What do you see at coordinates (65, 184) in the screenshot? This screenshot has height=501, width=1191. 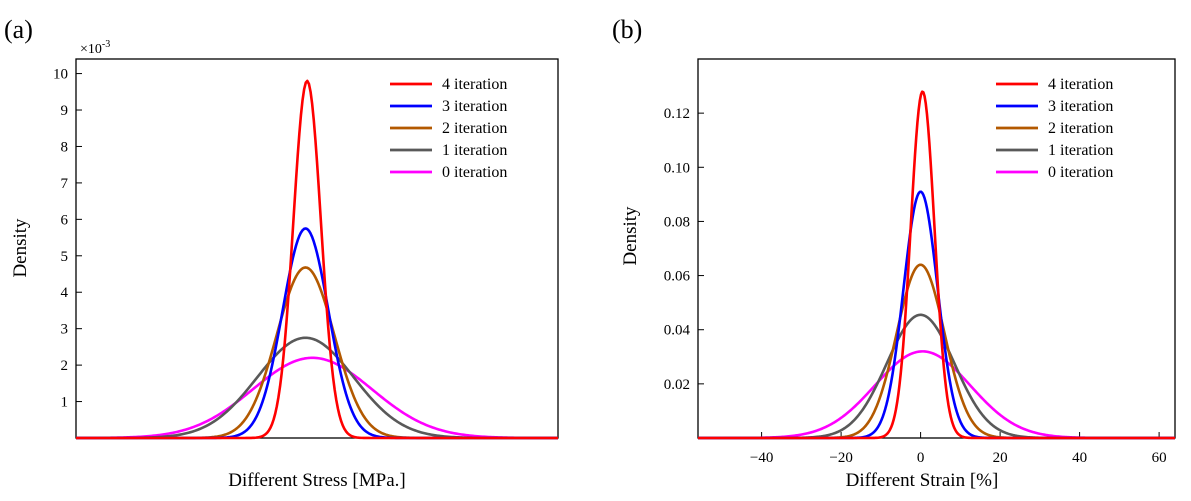 I see `chart-a-y-tick-label: 7` at bounding box center [65, 184].